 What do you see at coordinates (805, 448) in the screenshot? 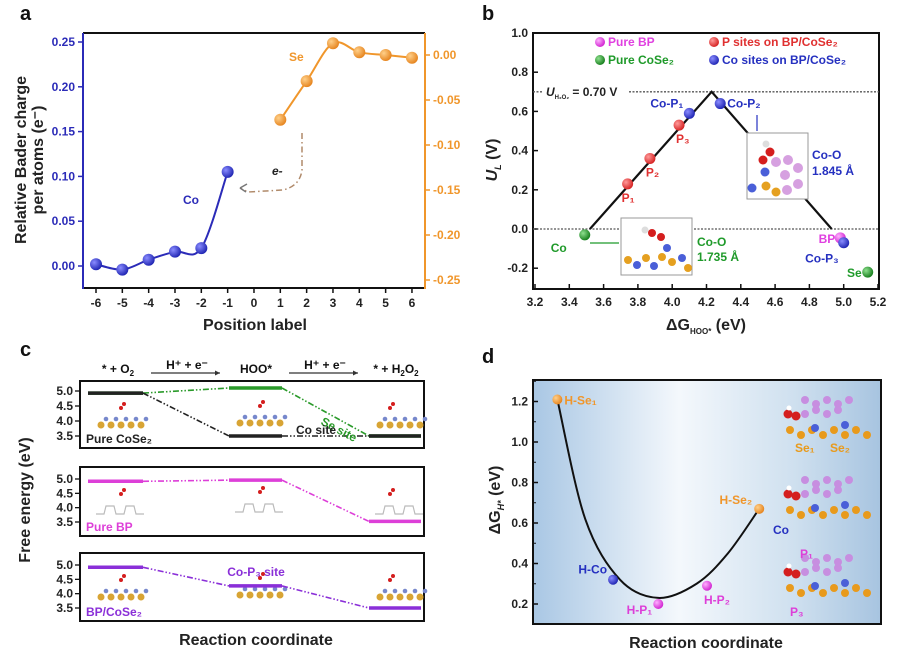
I see `structure-label-se1: Se₁` at bounding box center [805, 448].